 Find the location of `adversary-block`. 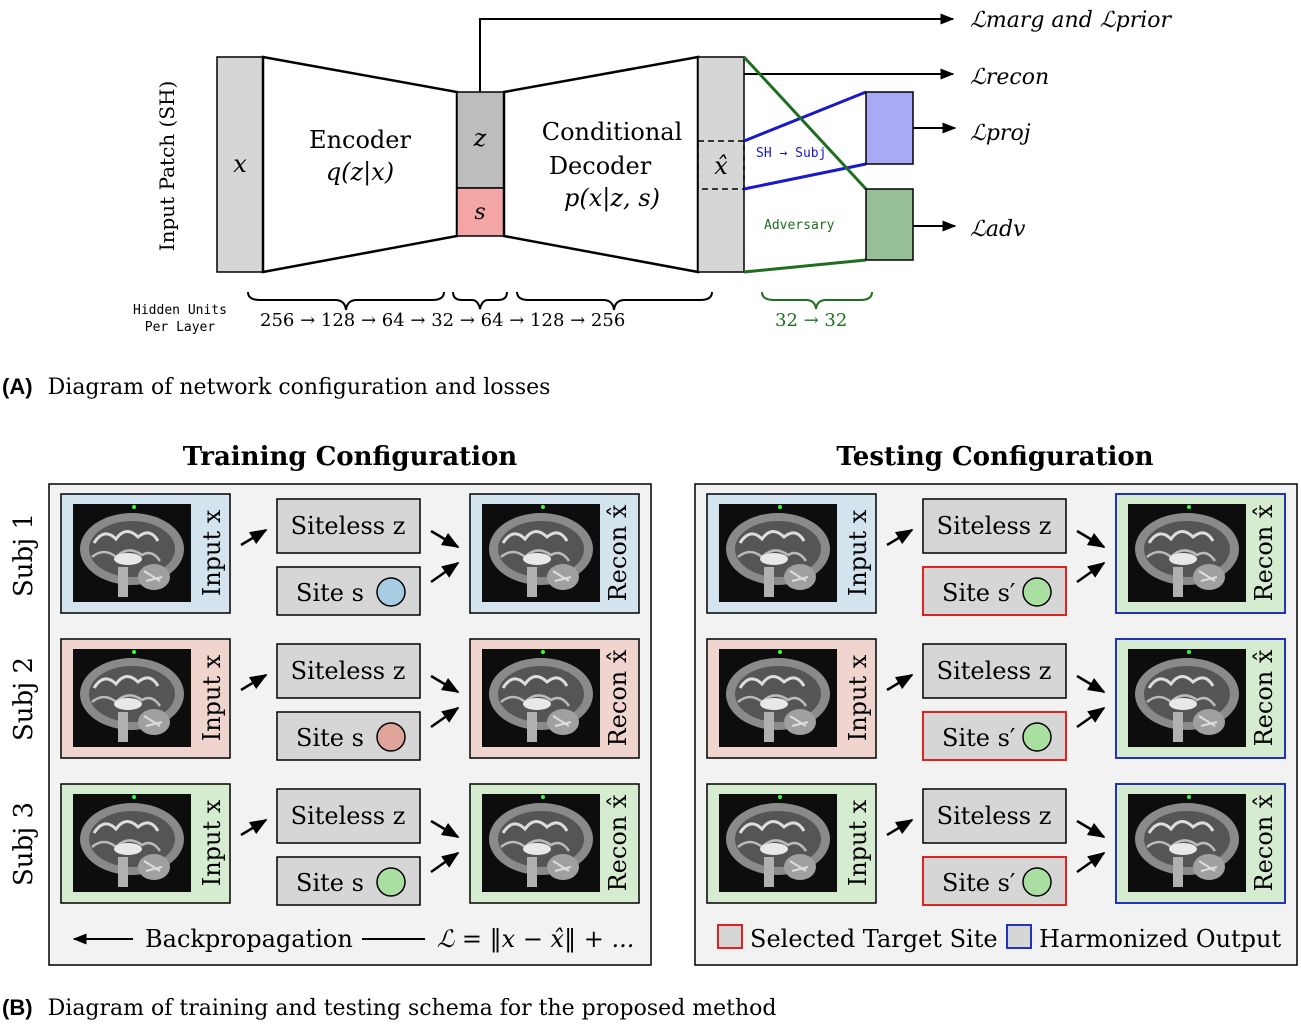

adversary-block is located at coordinates (889, 224).